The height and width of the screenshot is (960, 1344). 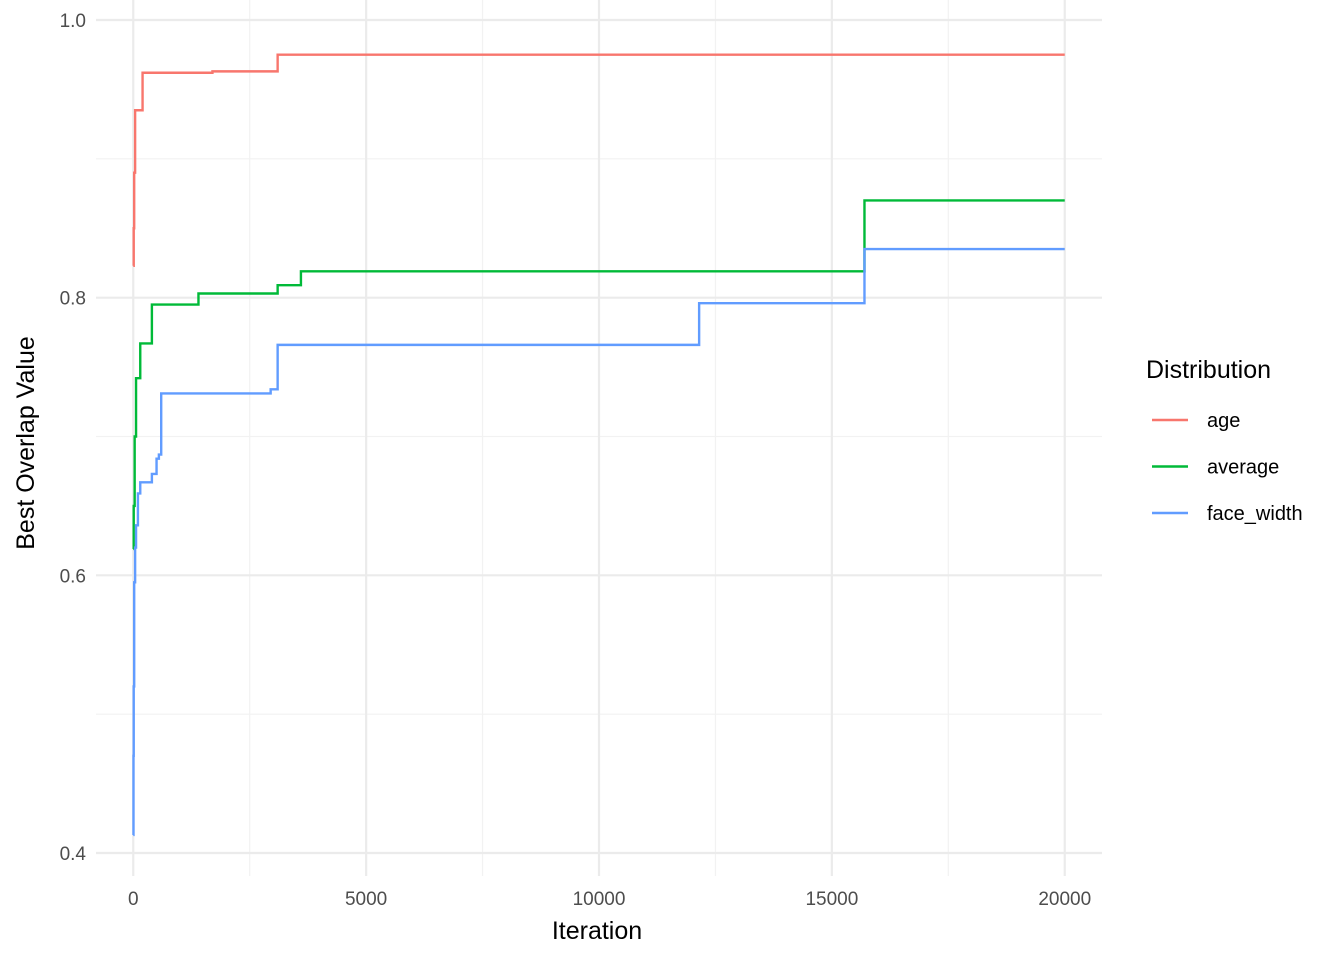 What do you see at coordinates (73, 438) in the screenshot?
I see `y-axis-ticks: 0.4 0.6 0.8 1.0` at bounding box center [73, 438].